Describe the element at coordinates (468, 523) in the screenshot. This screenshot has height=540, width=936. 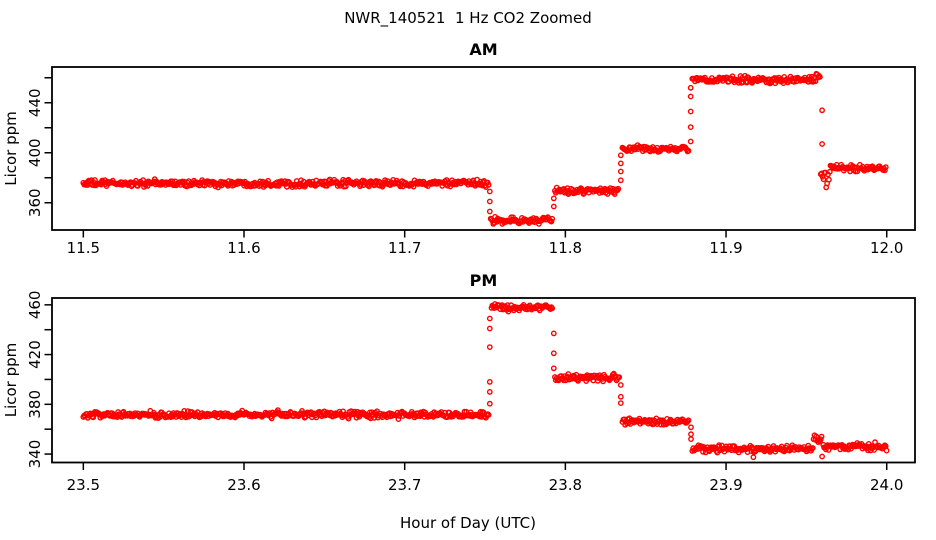
I see `x-axis-label: Hour of Day (UTC)` at that location.